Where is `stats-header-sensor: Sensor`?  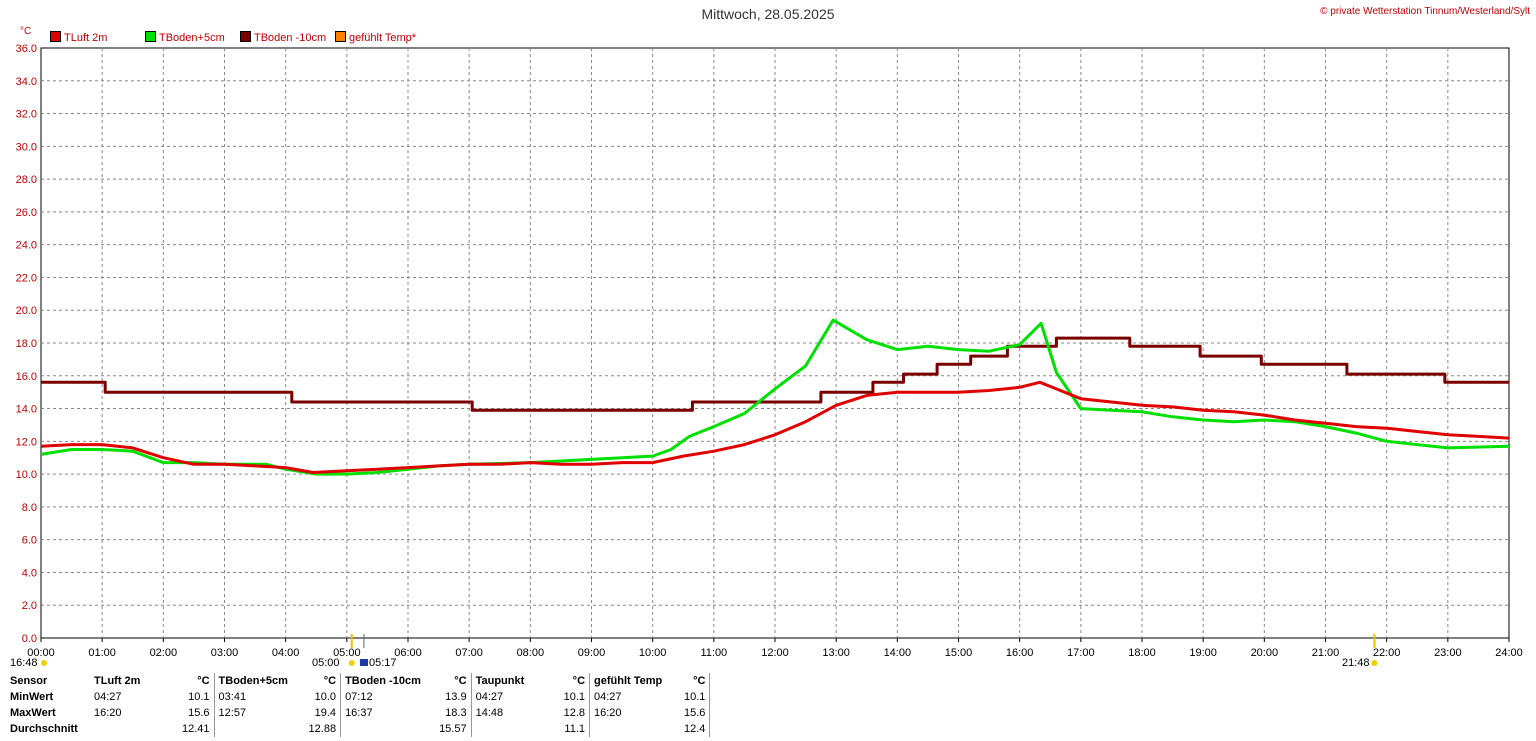
stats-header-sensor: Sensor is located at coordinates (29, 681).